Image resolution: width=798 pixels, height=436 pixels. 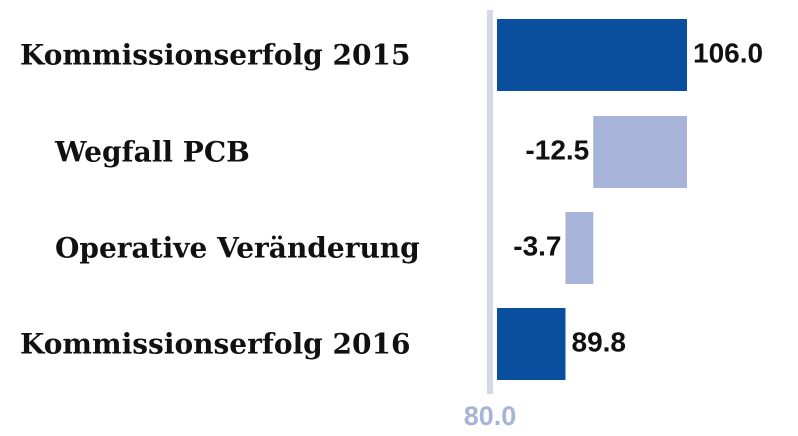 I want to click on category-label: Wegfall PCB, so click(x=152, y=152).